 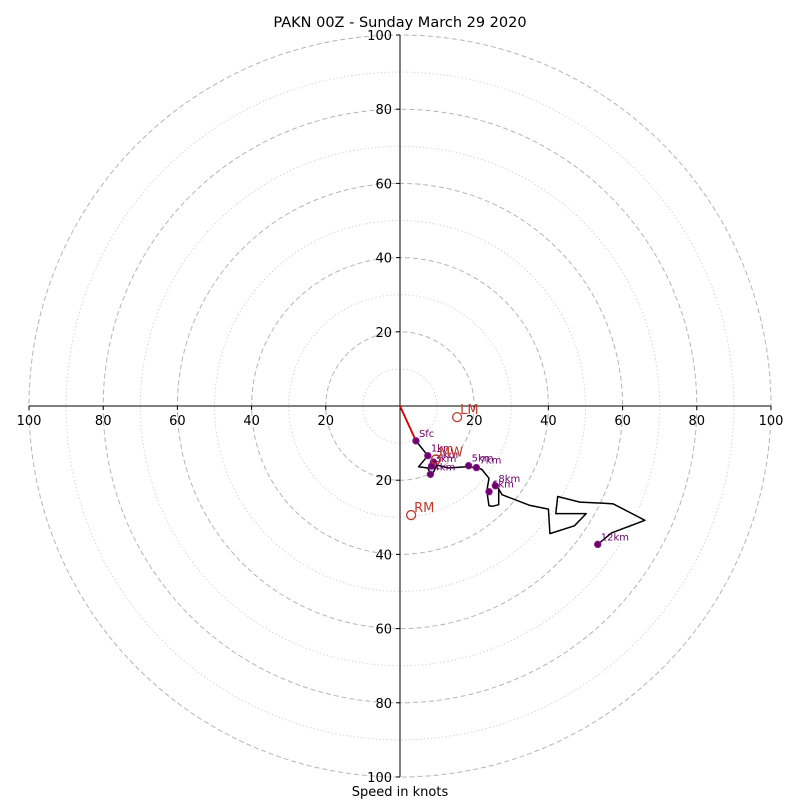 What do you see at coordinates (483, 459) in the screenshot?
I see `level-label-5km: 5km` at bounding box center [483, 459].